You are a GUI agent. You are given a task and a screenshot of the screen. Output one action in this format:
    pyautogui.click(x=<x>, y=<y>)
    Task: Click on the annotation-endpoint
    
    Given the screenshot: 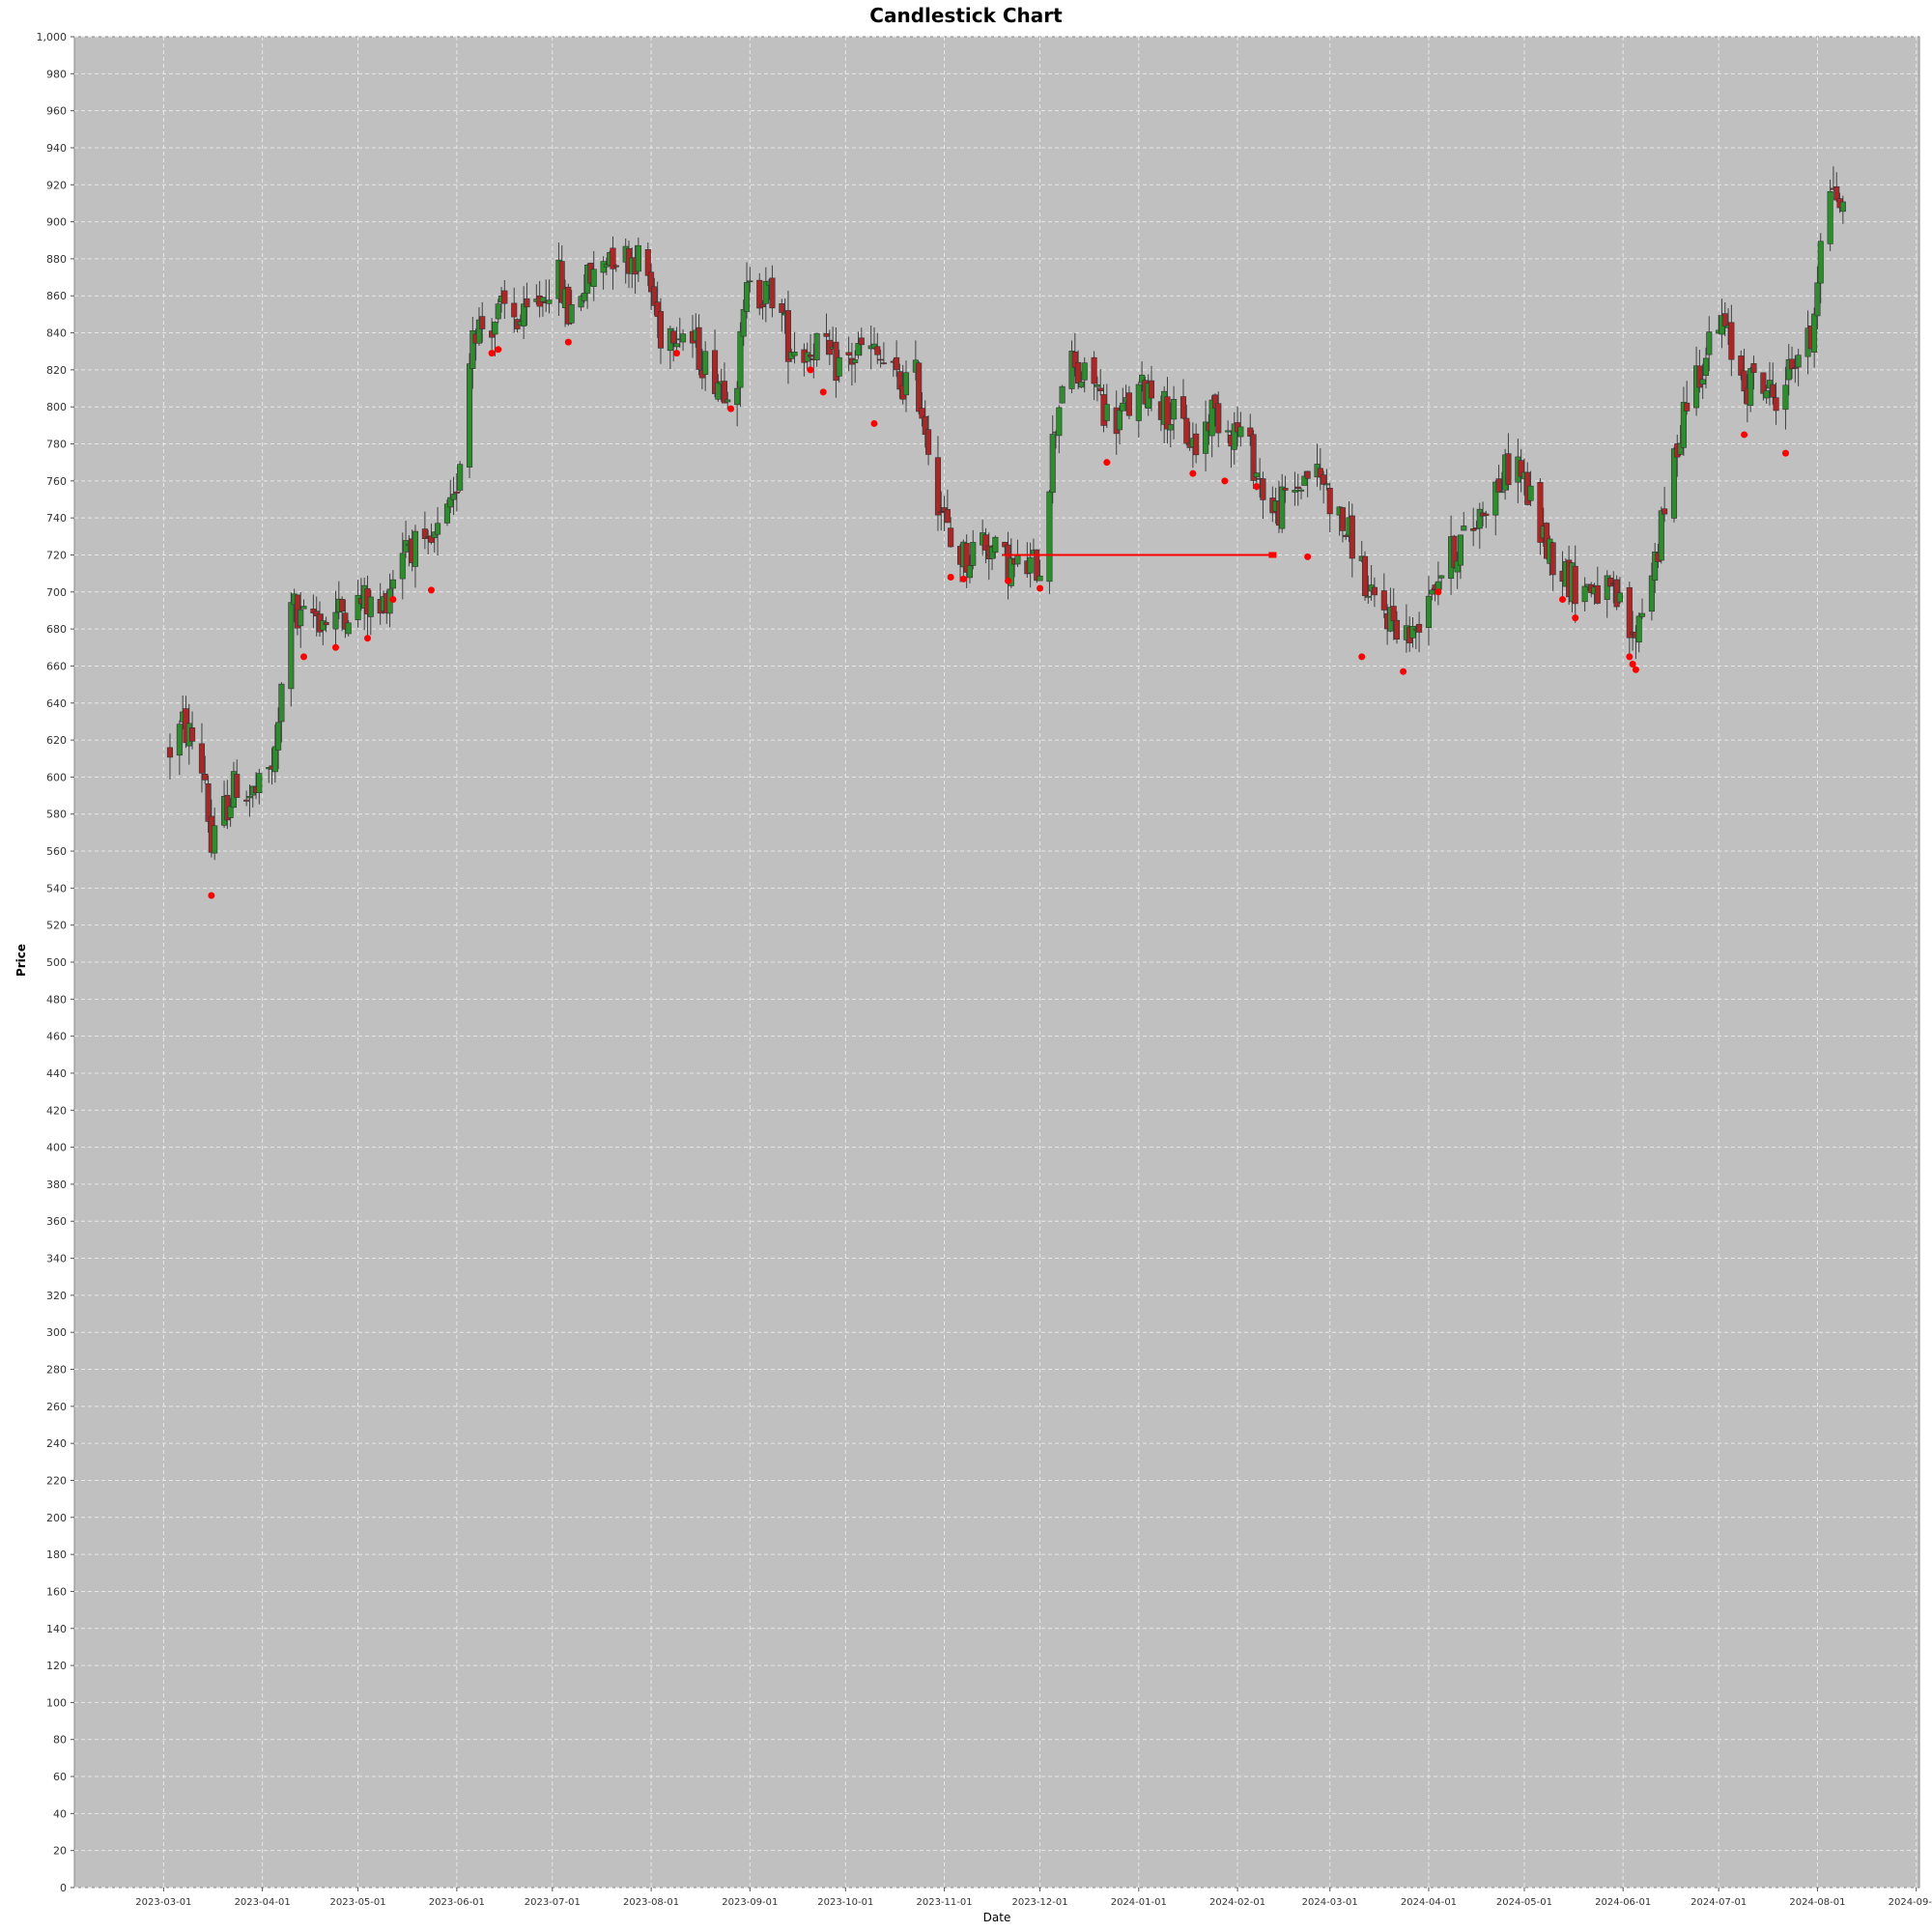 What is the action you would take?
    pyautogui.click(x=1272, y=555)
    